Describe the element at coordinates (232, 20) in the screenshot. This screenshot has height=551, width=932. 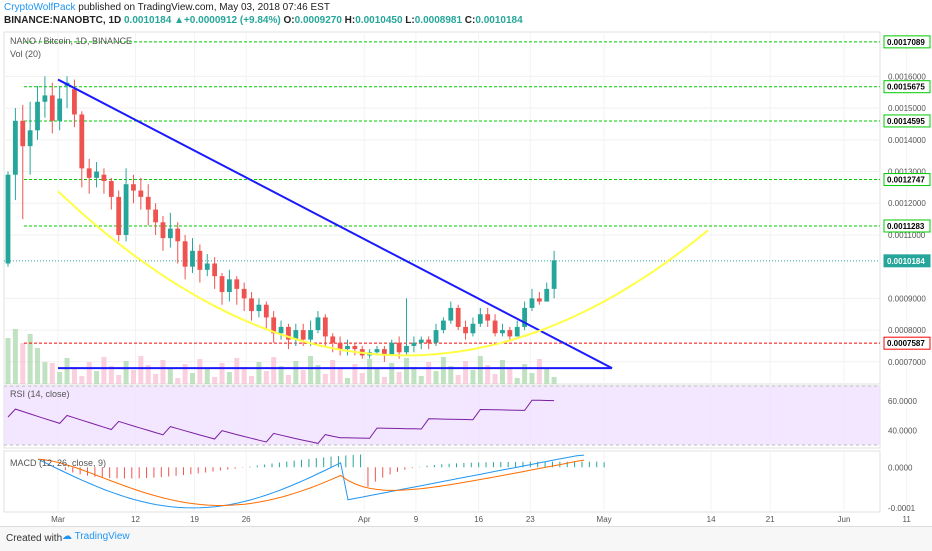
I see `change-text: +0.0000912 (+9.84%)` at that location.